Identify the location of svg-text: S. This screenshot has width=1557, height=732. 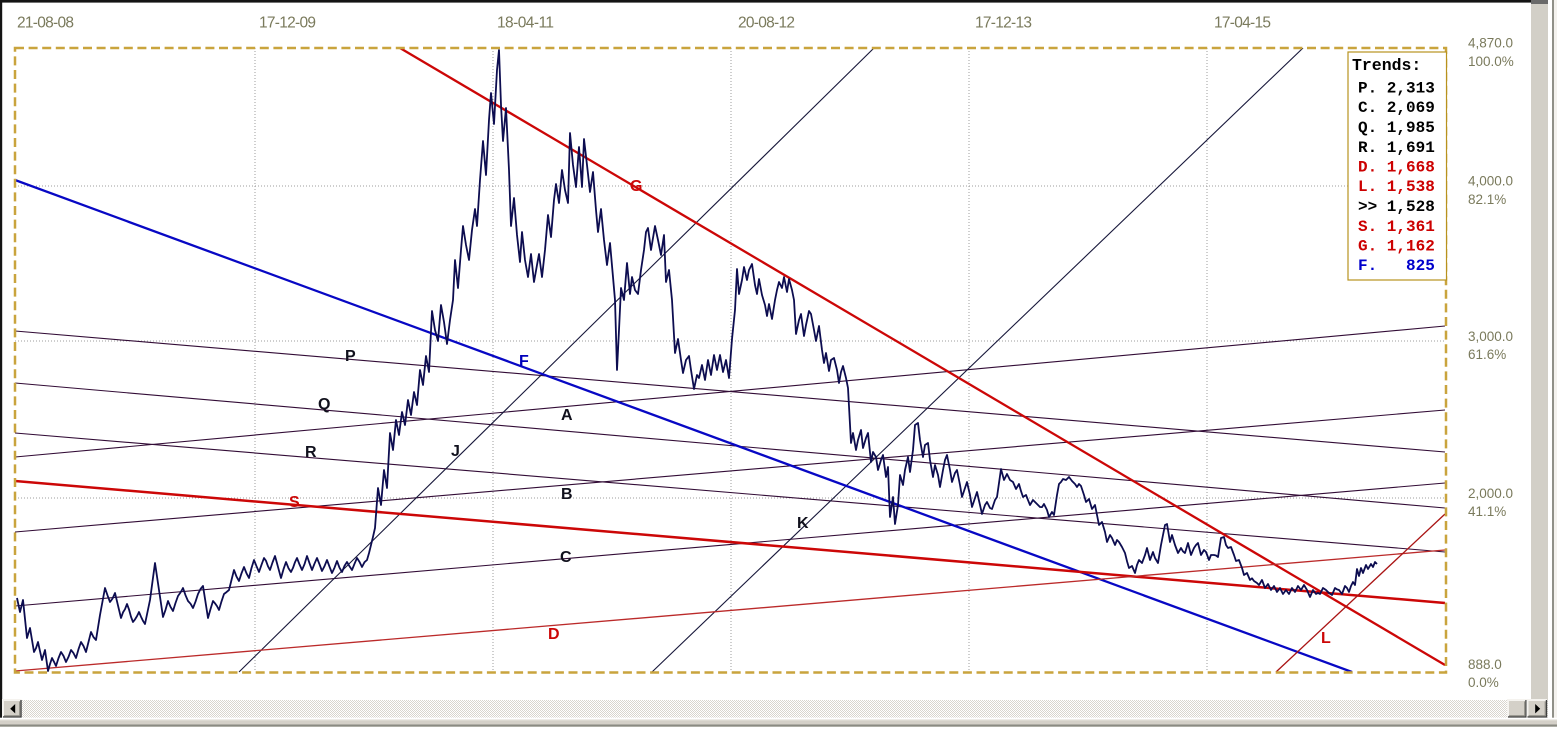
(294, 502).